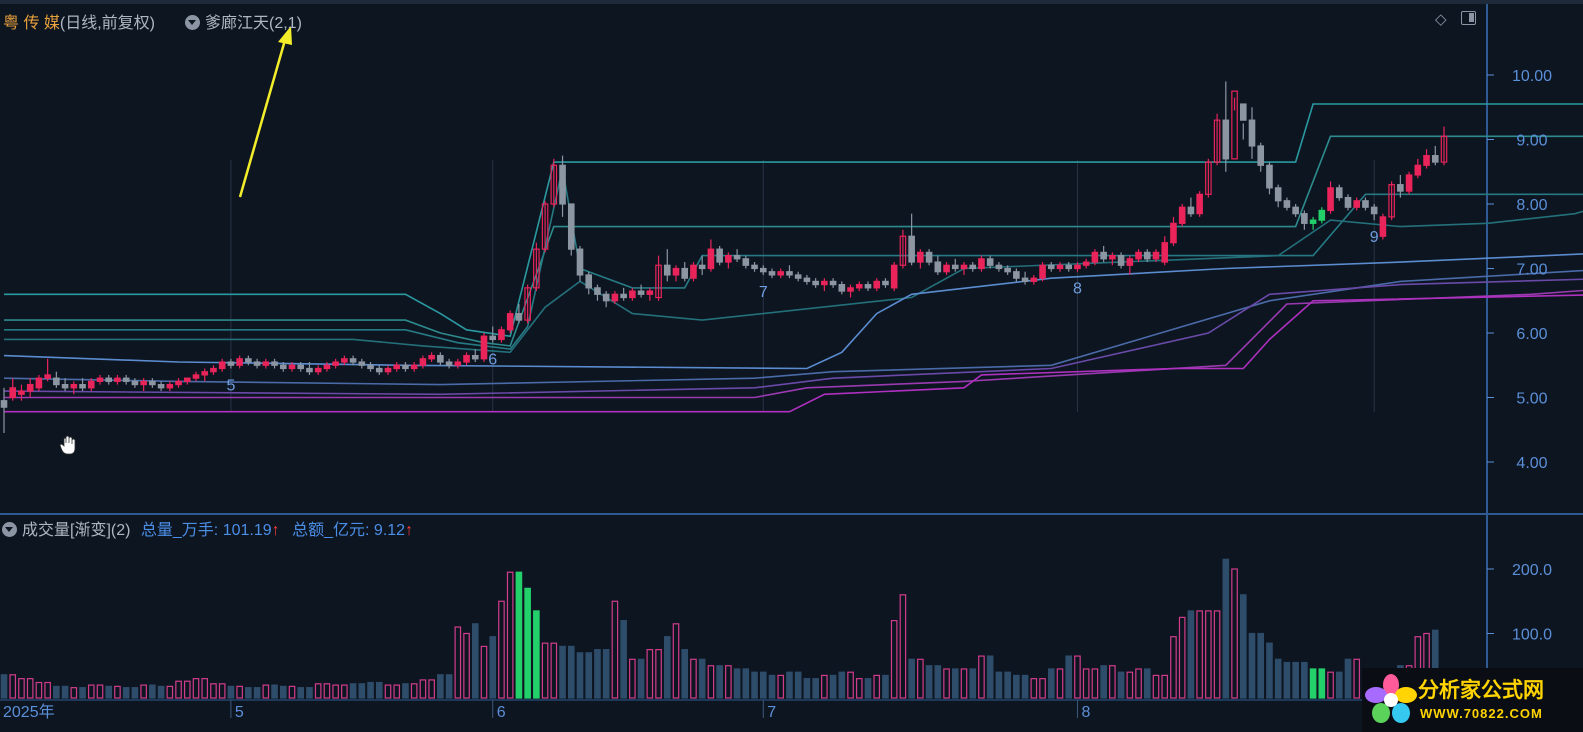 The width and height of the screenshot is (1583, 732). What do you see at coordinates (1085, 712) in the screenshot?
I see `time-axis-label: 8` at bounding box center [1085, 712].